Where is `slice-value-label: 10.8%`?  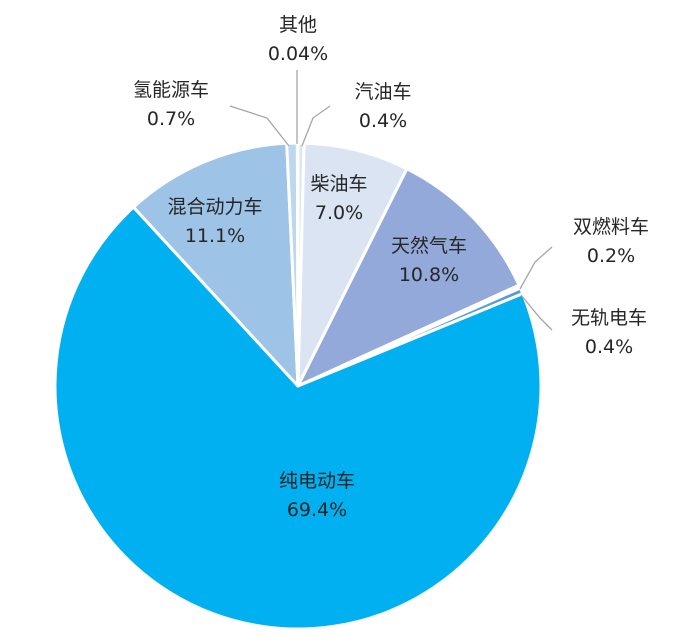 slice-value-label: 10.8% is located at coordinates (429, 275).